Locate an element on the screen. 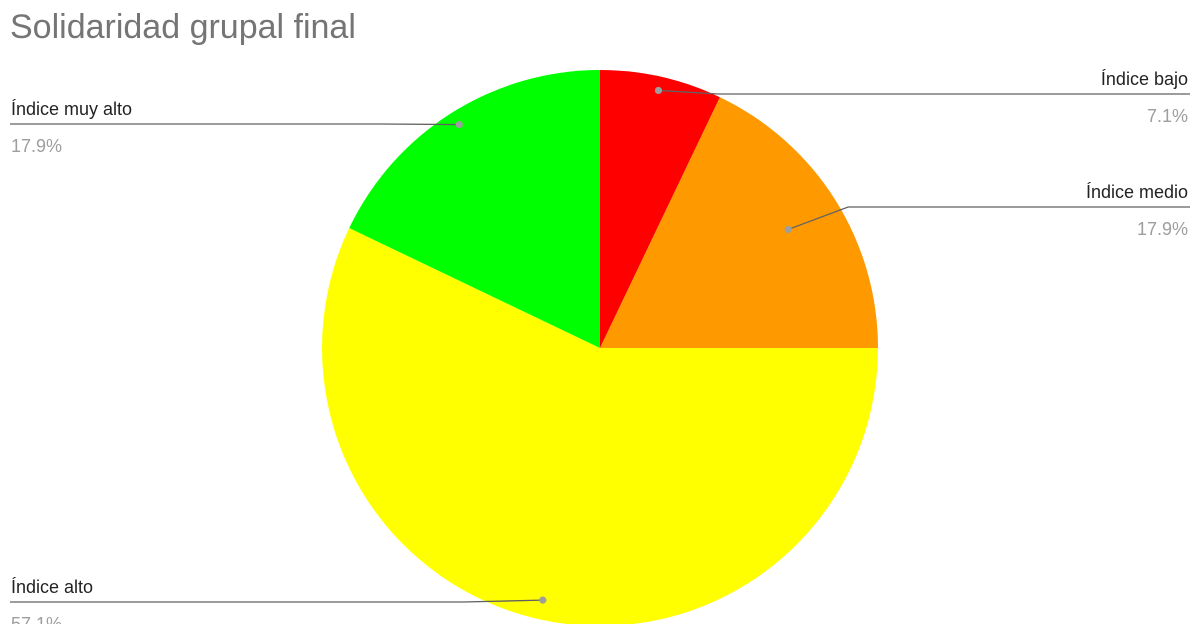 Image resolution: width=1193 pixels, height=624 pixels. slice-value-indice-alto: 57.1% is located at coordinates (36, 619).